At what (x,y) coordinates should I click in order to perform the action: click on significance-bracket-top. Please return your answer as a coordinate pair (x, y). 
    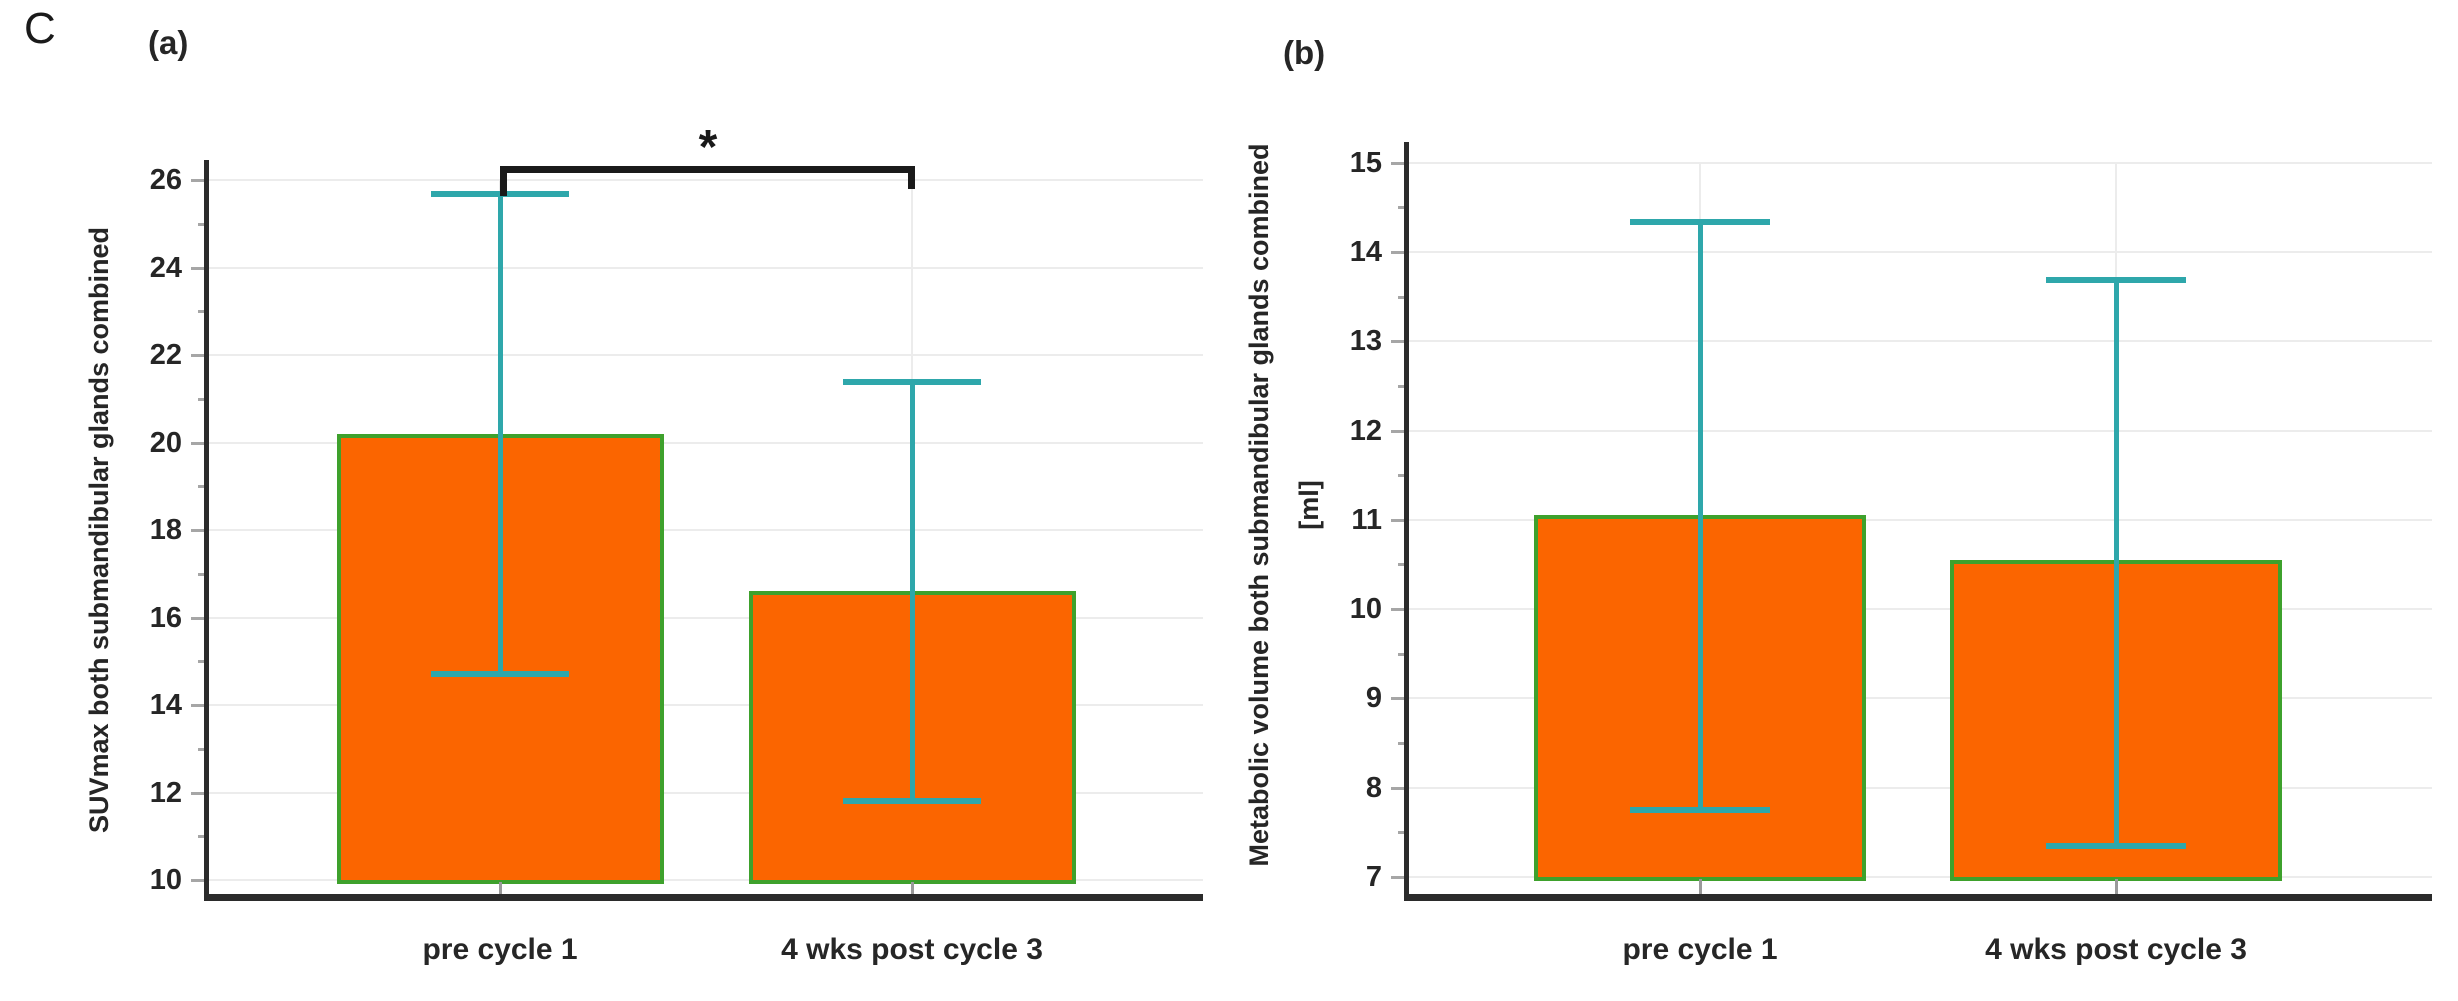
    Looking at the image, I should click on (707, 169).